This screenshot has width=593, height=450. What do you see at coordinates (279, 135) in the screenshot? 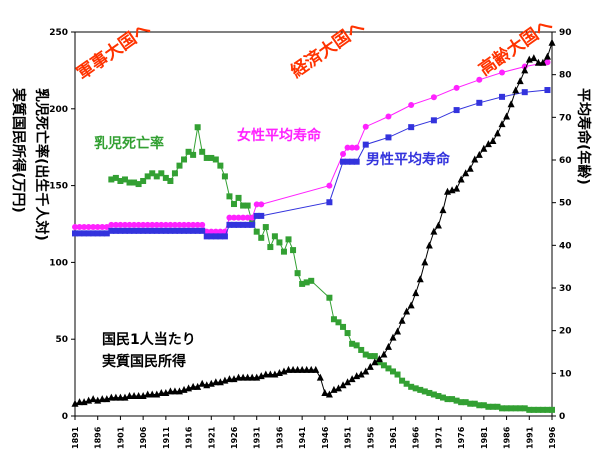
I see `series-label-female: 女性平均寿命` at bounding box center [279, 135].